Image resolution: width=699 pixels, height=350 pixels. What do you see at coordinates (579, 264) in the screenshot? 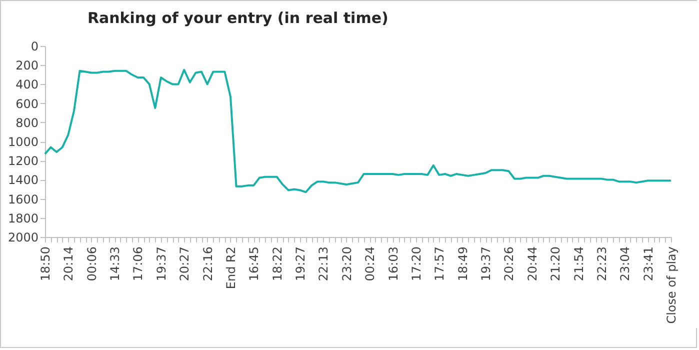
I see `x-tick-label: 21:54` at bounding box center [579, 264].